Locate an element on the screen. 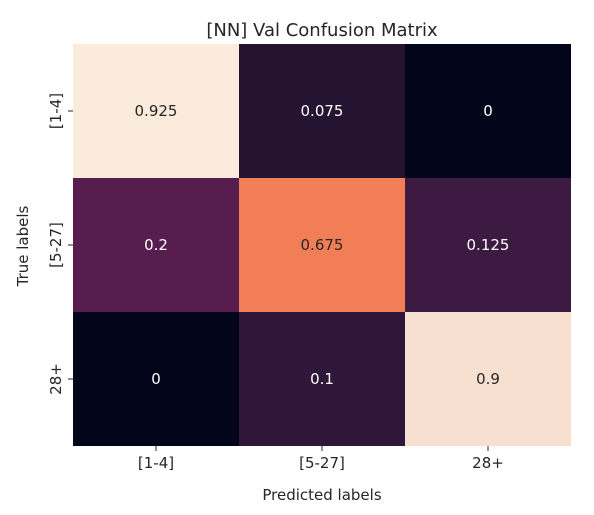 Image resolution: width=594 pixels, height=515 pixels. x-tick-label-5-27: [5-27] is located at coordinates (322, 463).